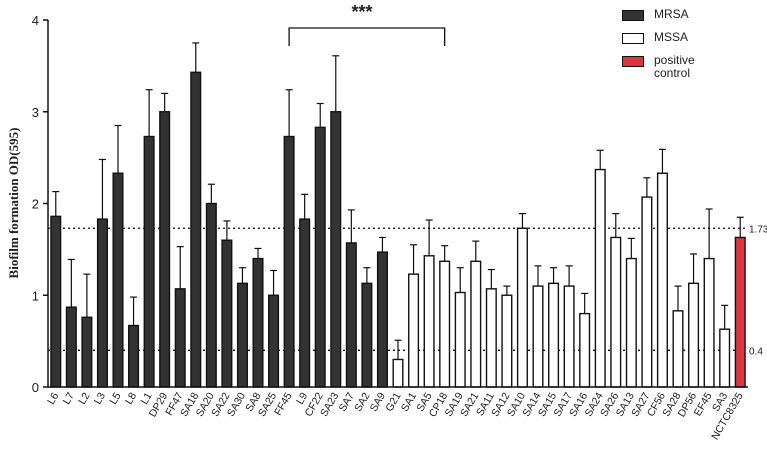  I want to click on x-tick-label: L8, so click(131, 398).